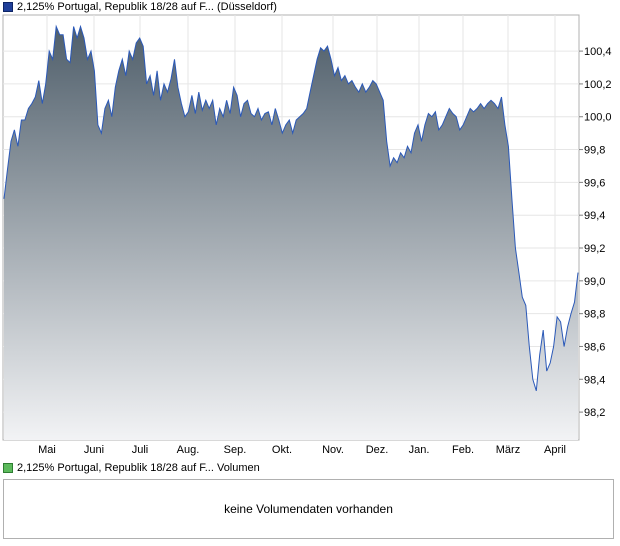 This screenshot has width=620, height=546. Describe the element at coordinates (47, 450) in the screenshot. I see `x-tick-label: Mai` at that location.